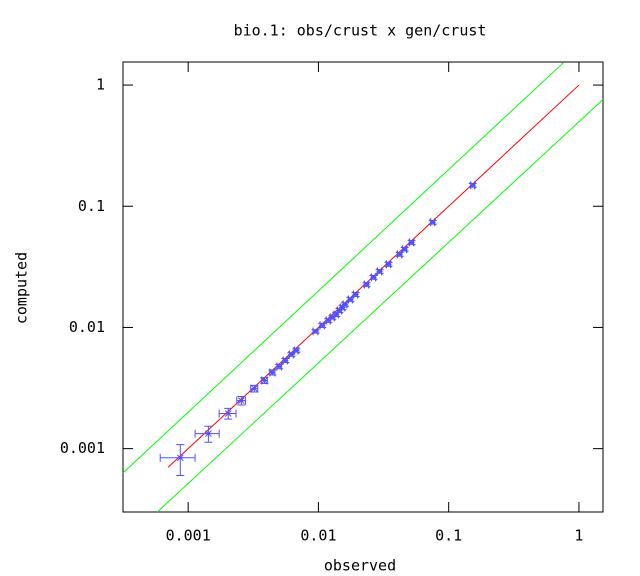  Describe the element at coordinates (578, 536) in the screenshot. I see `x-tick-label: 1` at that location.